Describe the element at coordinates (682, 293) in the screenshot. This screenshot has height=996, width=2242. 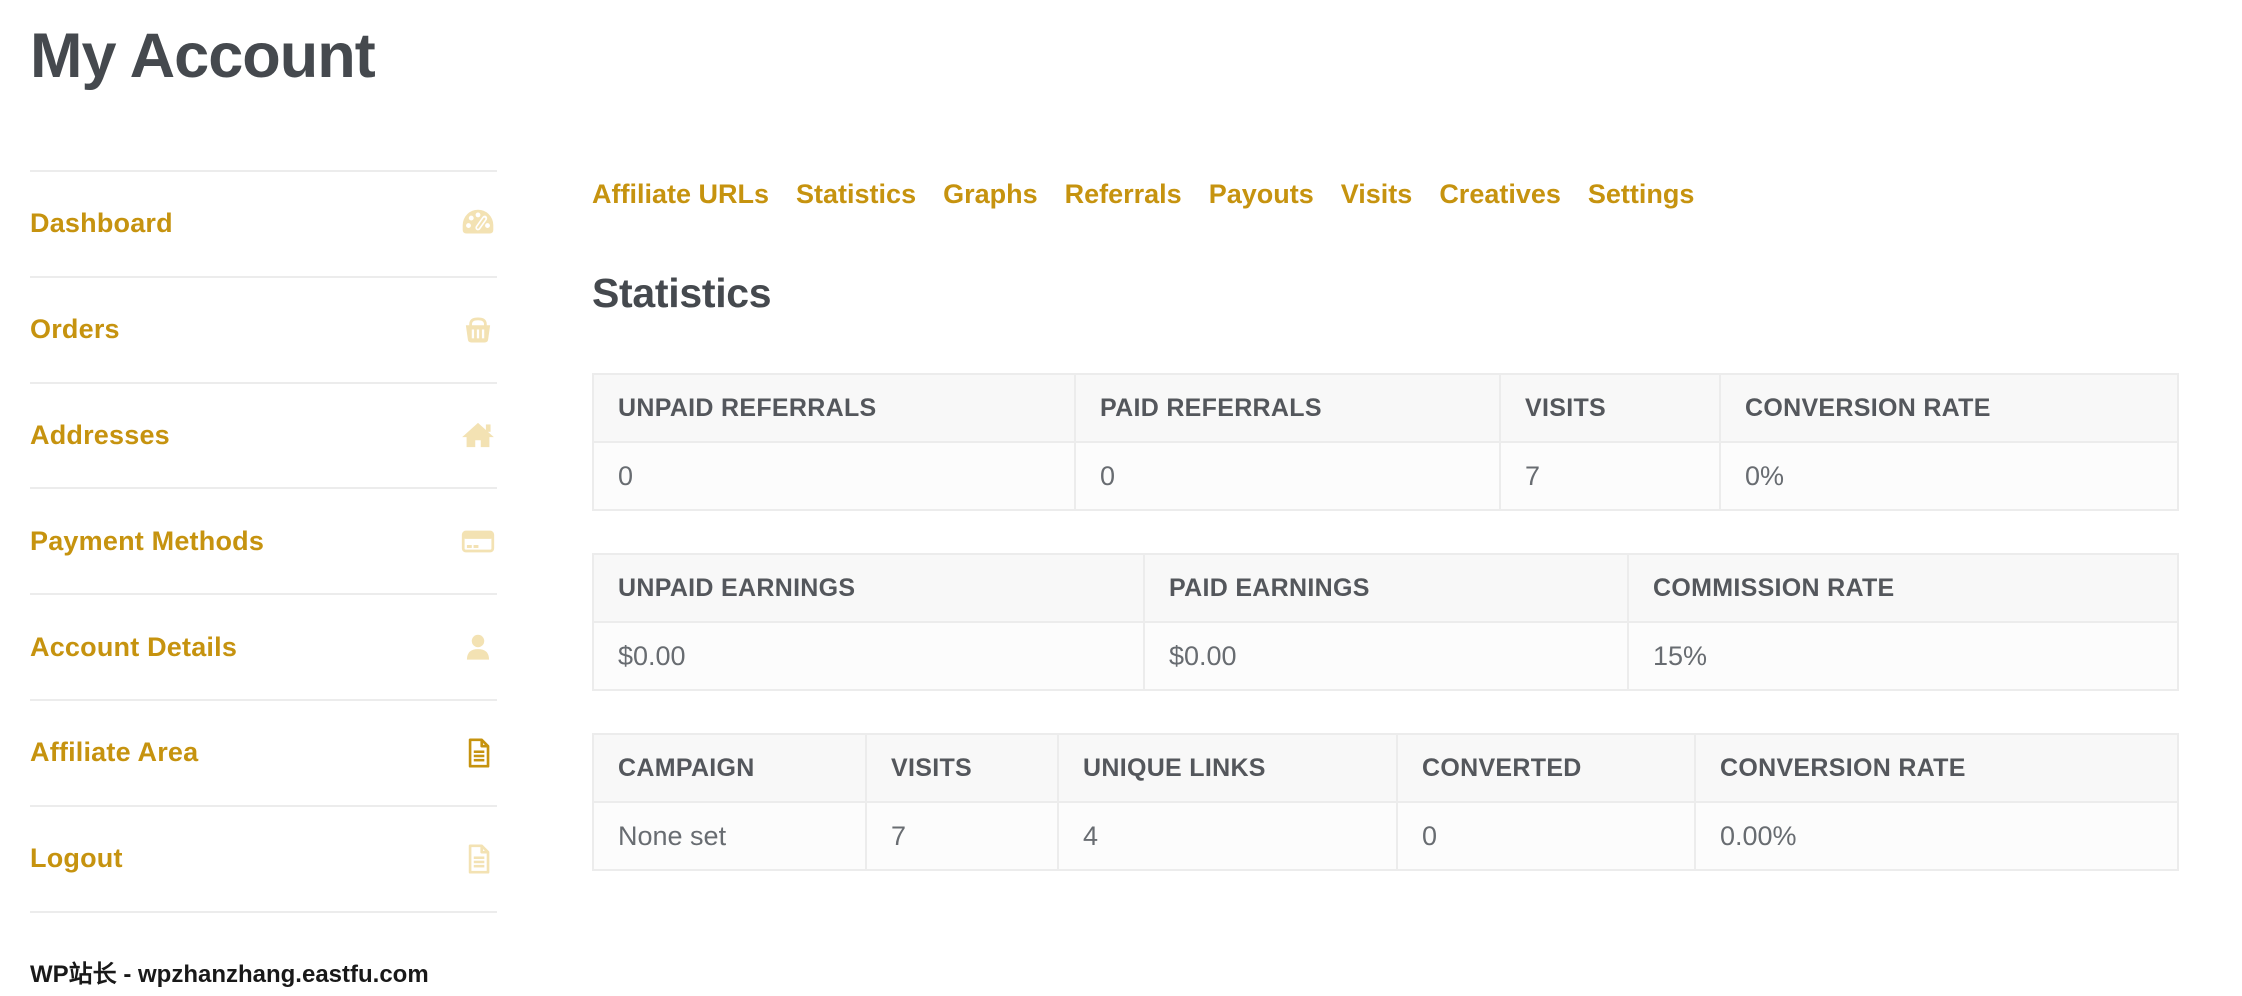
I see `statistics-heading: Statistics` at that location.